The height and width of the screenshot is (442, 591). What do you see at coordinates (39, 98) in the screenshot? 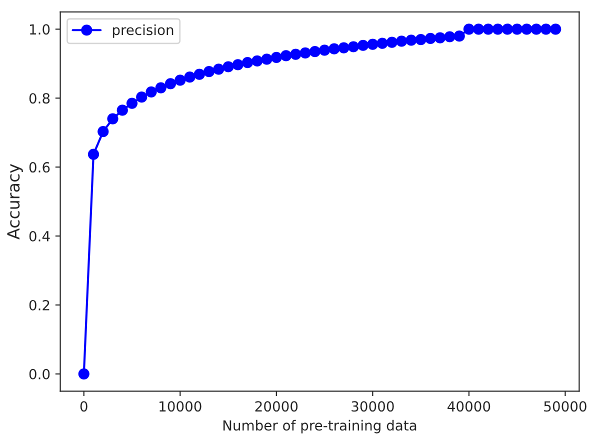
I see `y-tick-label: 0.8` at bounding box center [39, 98].